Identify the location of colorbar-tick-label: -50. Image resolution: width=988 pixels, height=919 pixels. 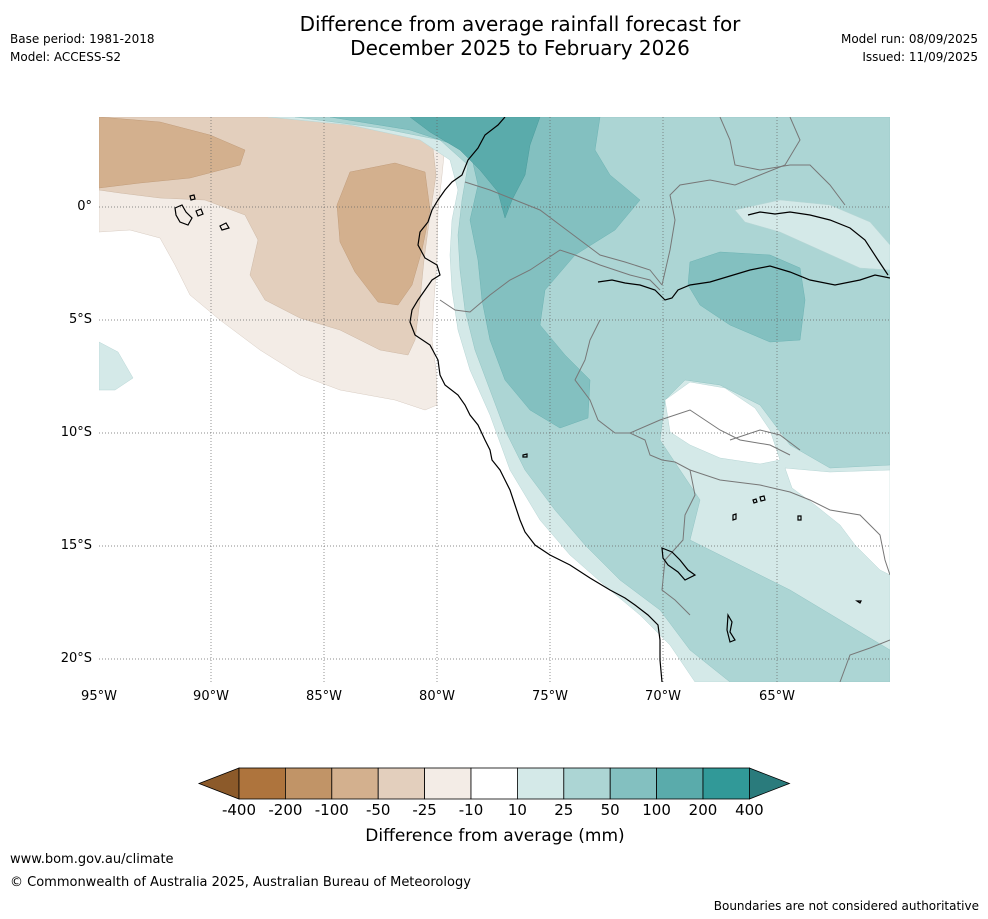
(378, 810).